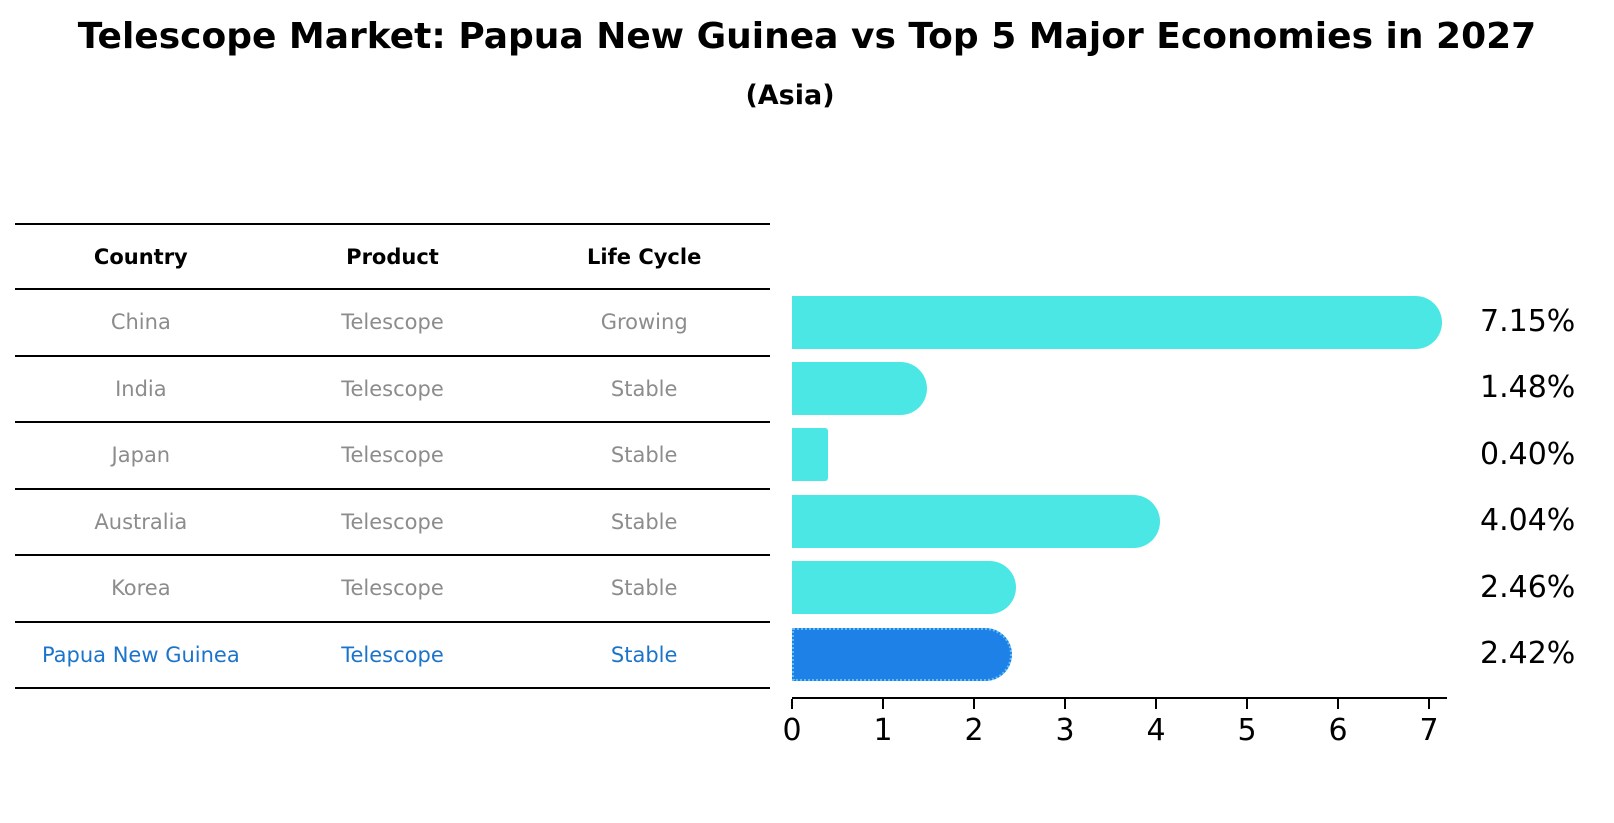 The height and width of the screenshot is (823, 1614). What do you see at coordinates (1528, 653) in the screenshot?
I see `value-label-papua-new-guinea: 2.42%` at bounding box center [1528, 653].